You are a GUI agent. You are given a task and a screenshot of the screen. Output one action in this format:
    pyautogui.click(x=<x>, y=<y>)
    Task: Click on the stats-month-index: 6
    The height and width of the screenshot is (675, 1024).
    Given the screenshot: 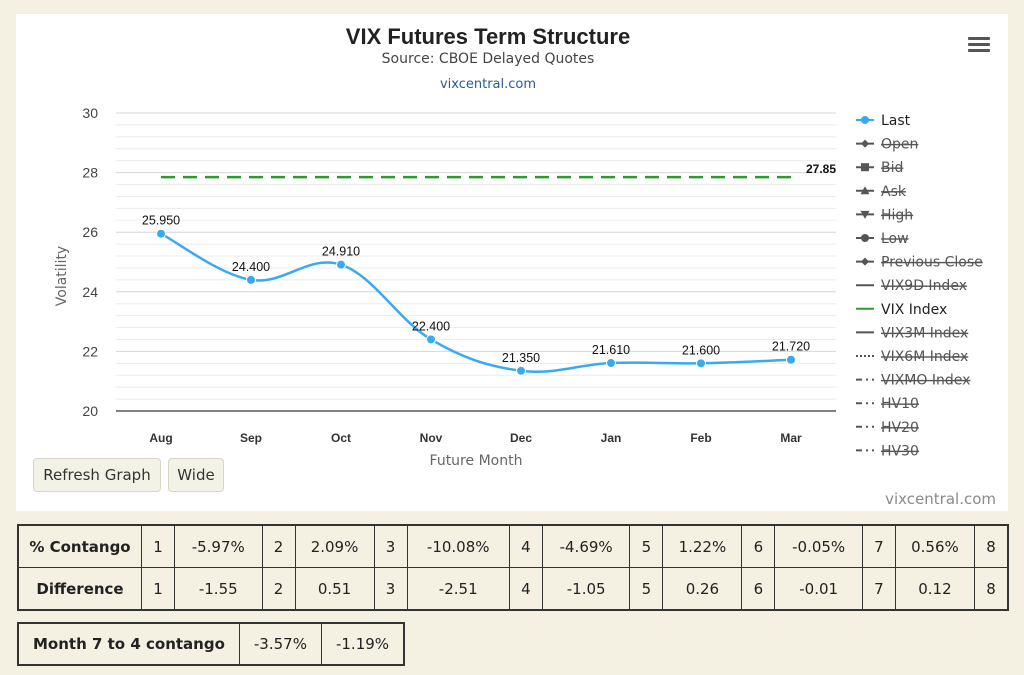 What is the action you would take?
    pyautogui.click(x=758, y=589)
    